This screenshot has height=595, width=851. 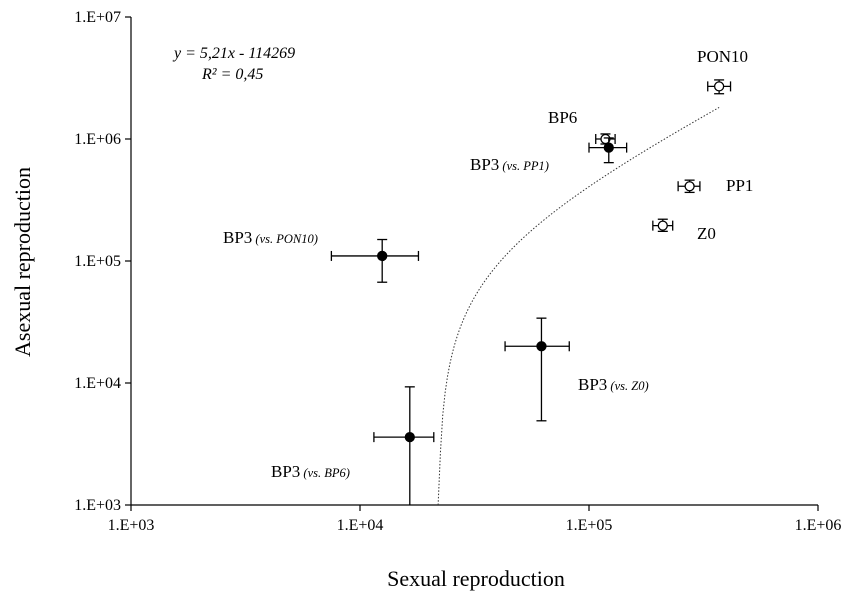 What do you see at coordinates (285, 239) in the screenshot?
I see `point-label-note: (vs. PON10)` at bounding box center [285, 239].